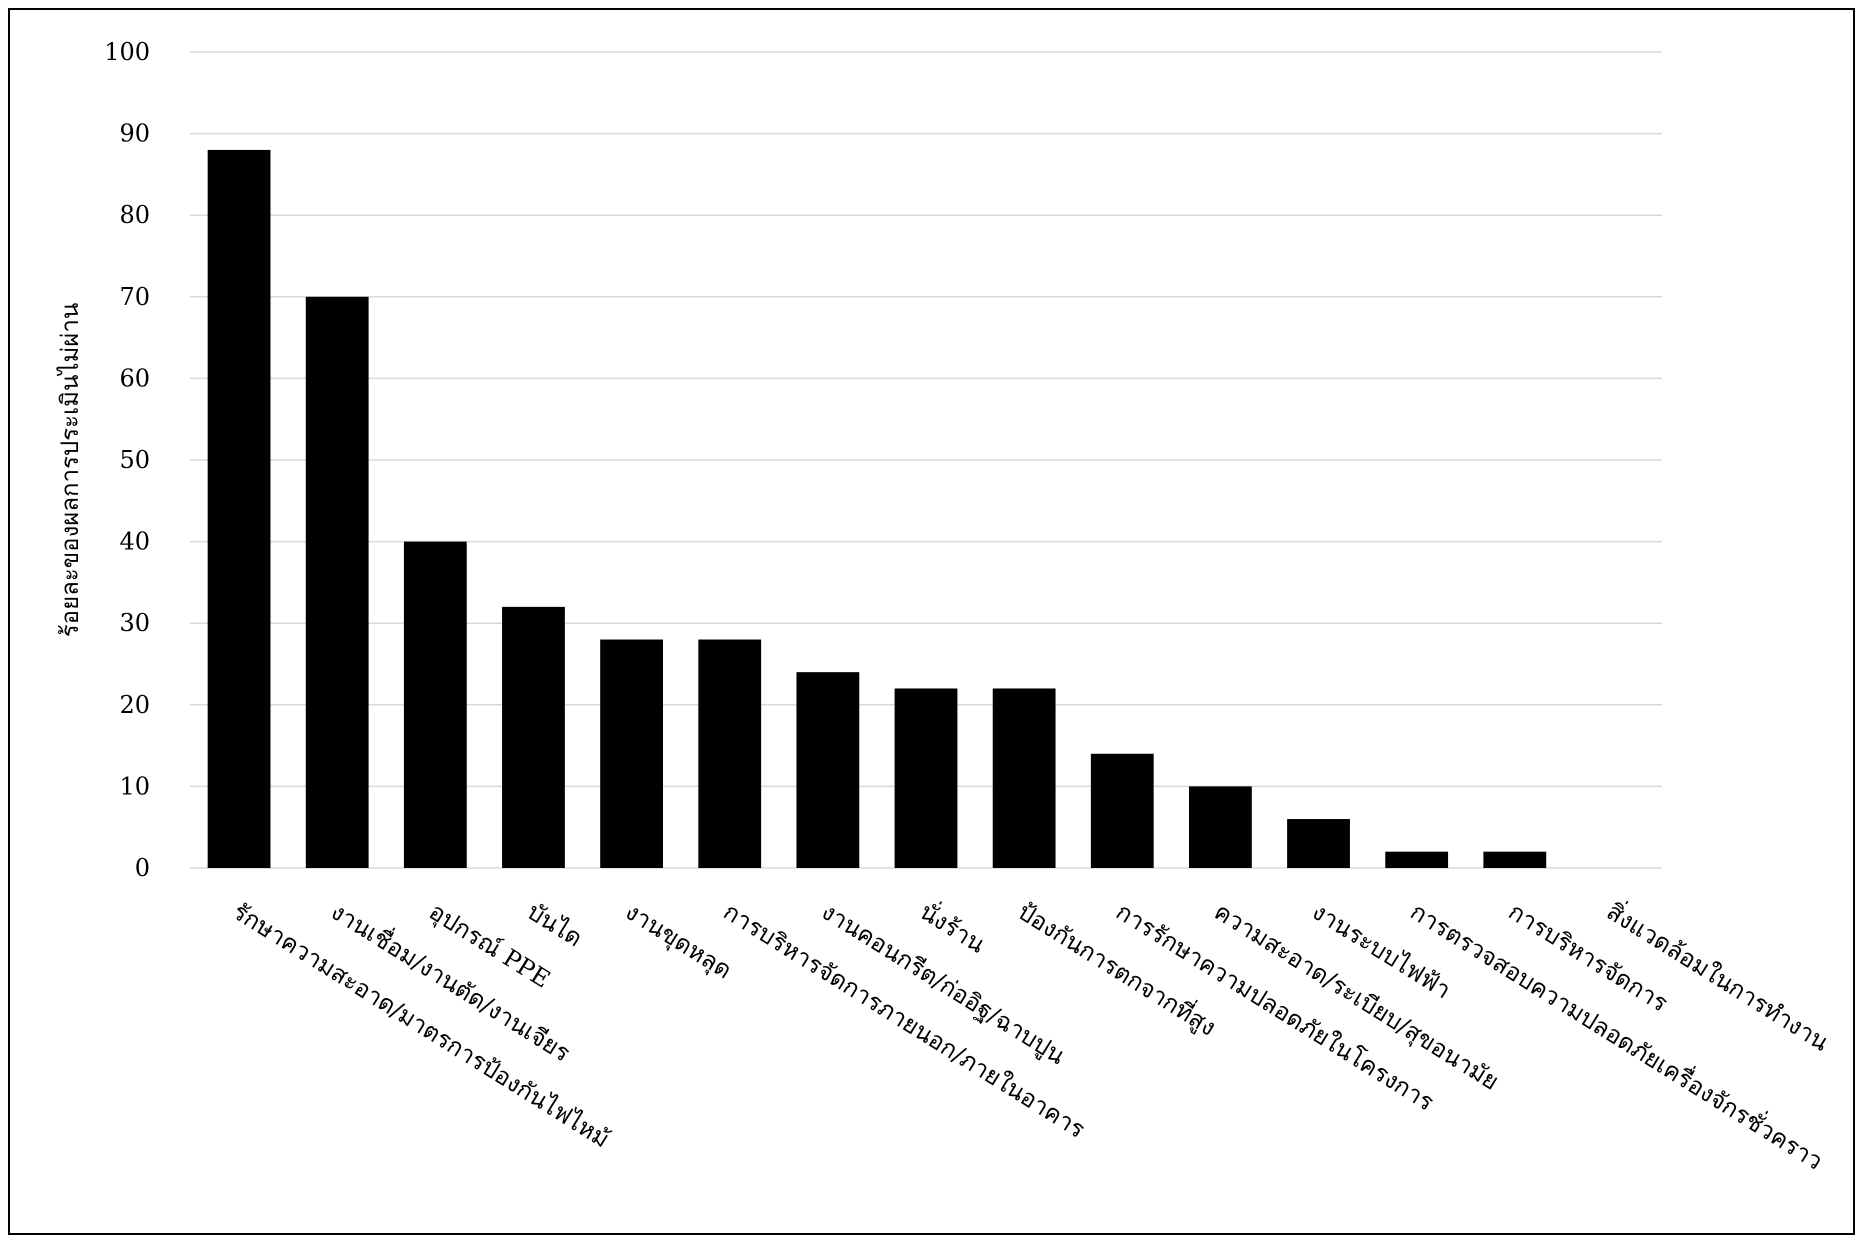 The width and height of the screenshot is (1856, 1241). Describe the element at coordinates (134, 134) in the screenshot. I see `y-tick-label: 90` at that location.